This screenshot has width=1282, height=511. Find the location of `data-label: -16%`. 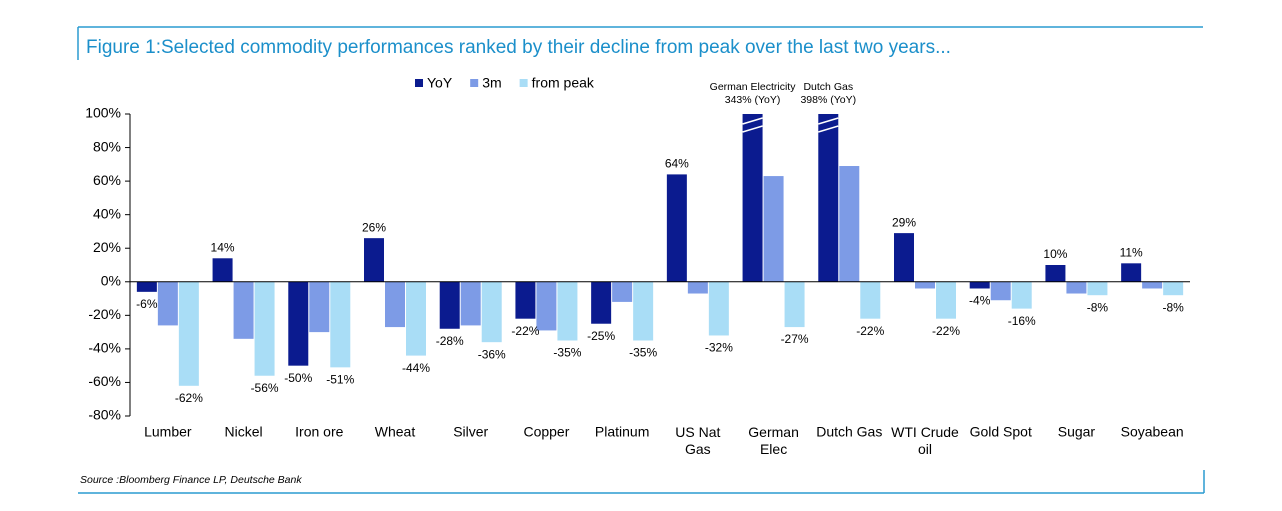

data-label: -16% is located at coordinates (1022, 321).